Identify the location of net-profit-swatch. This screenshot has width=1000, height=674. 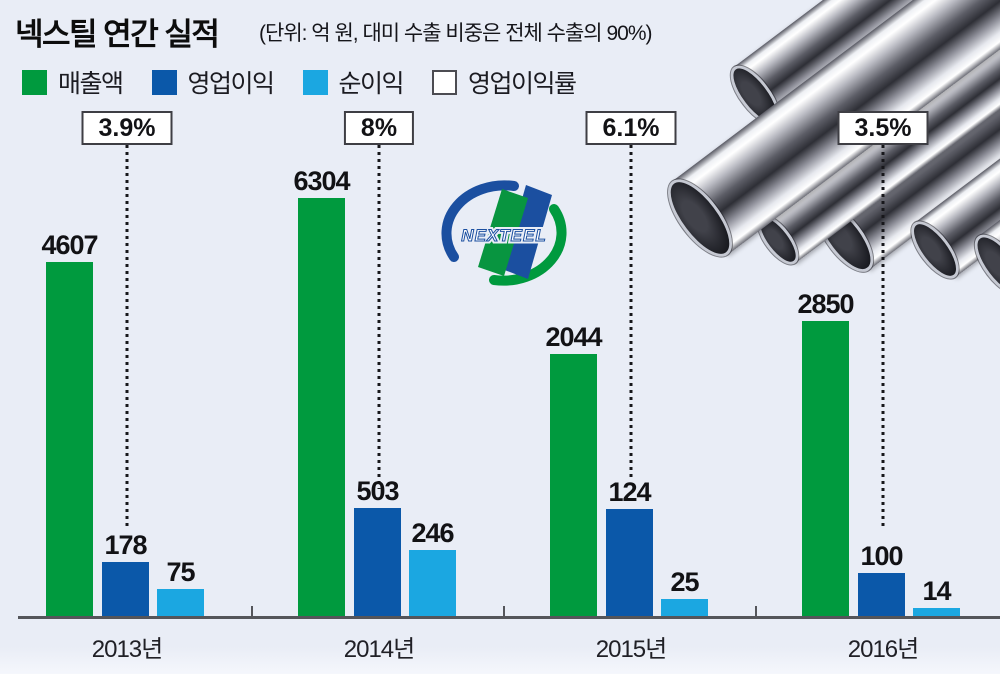
(315, 82).